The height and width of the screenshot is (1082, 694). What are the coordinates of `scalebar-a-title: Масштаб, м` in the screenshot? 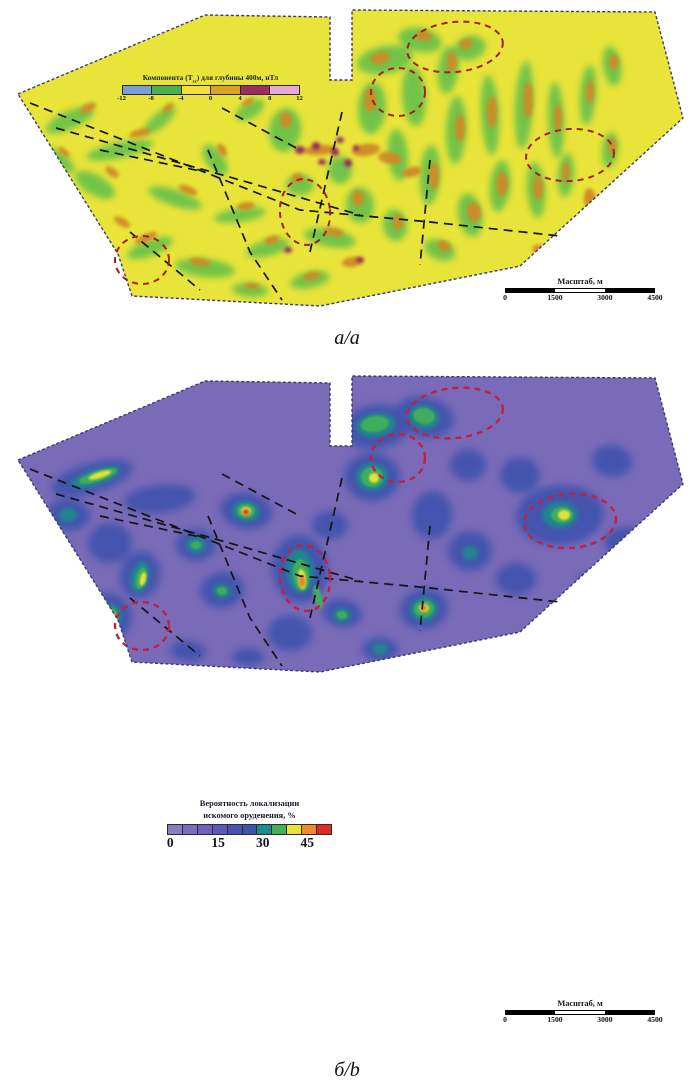 It's located at (580, 281).